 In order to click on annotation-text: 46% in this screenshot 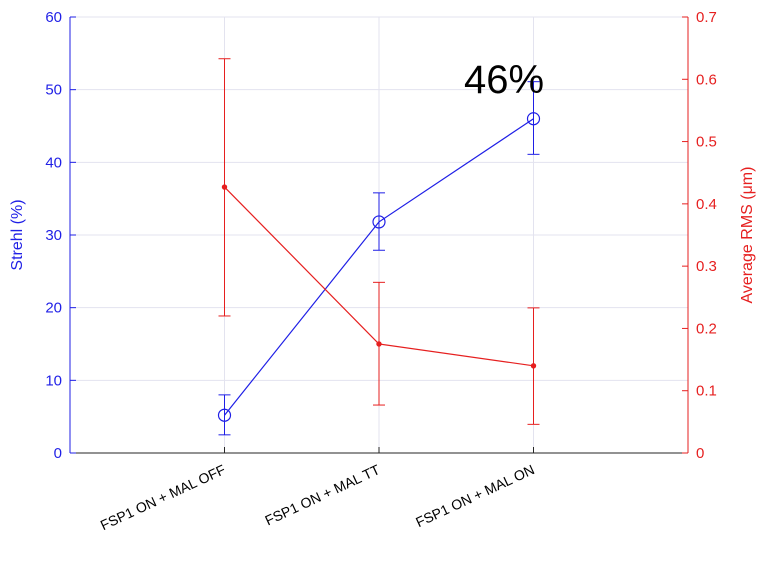, I will do `click(504, 80)`.